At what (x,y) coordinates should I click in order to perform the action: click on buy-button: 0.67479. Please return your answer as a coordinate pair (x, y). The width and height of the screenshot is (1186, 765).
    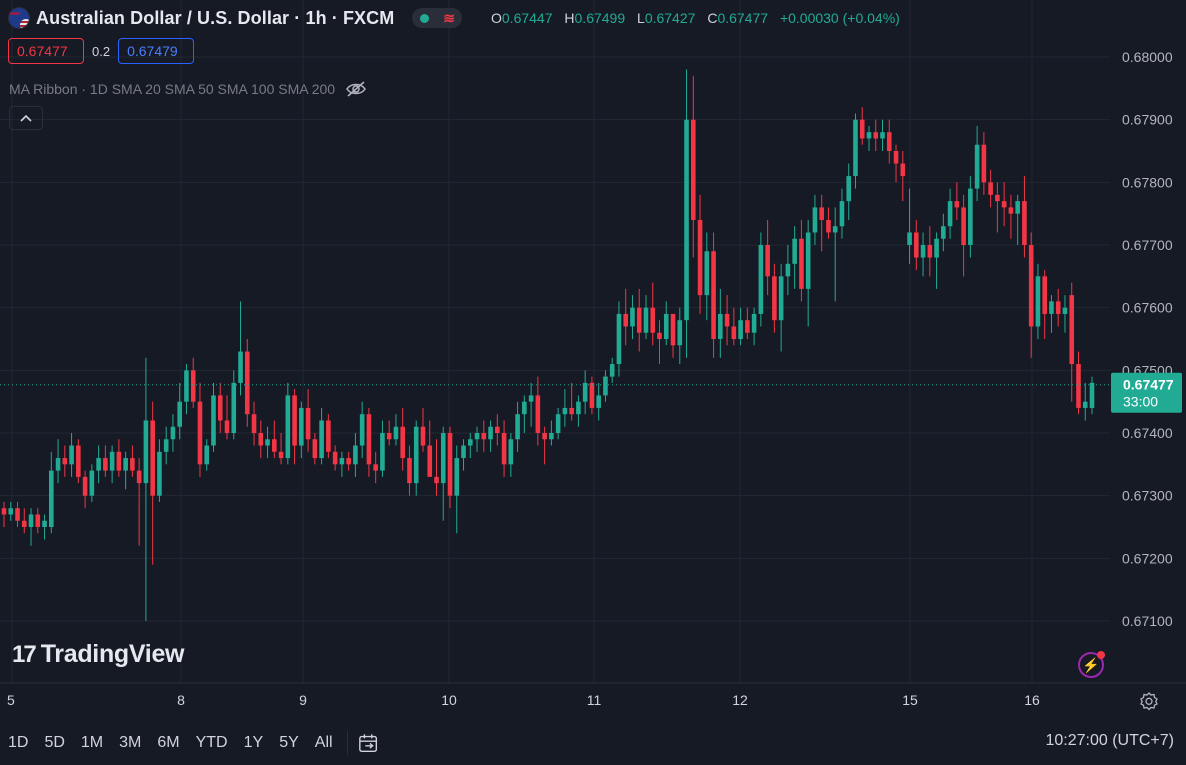
    Looking at the image, I should click on (156, 51).